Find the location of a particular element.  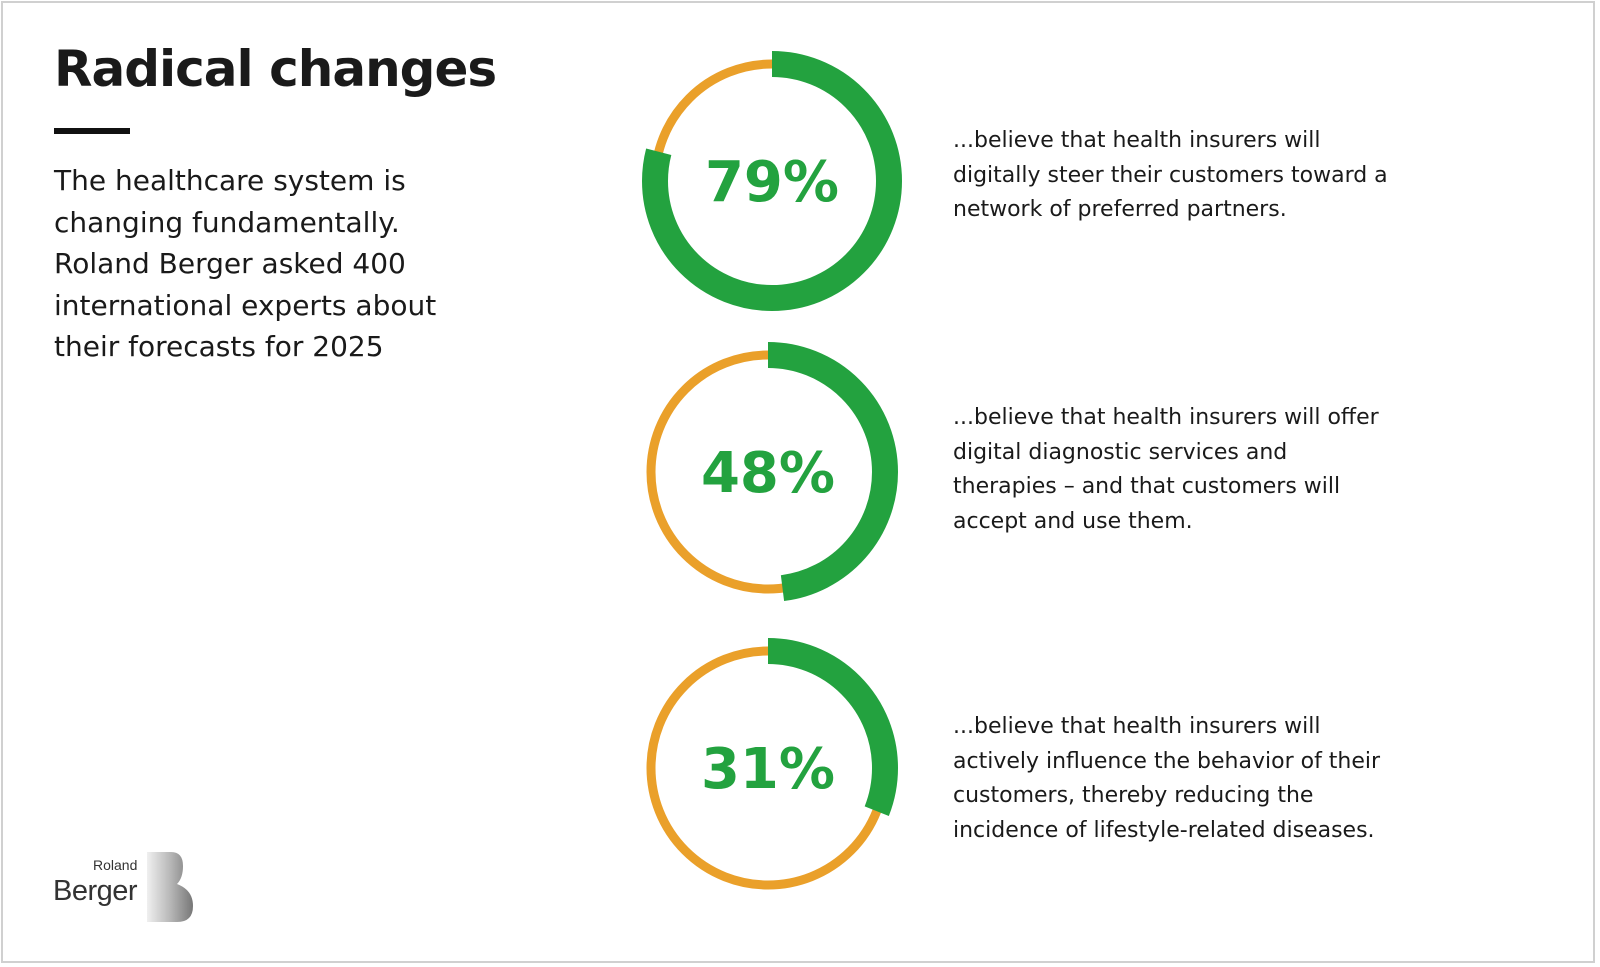

logo-text-berger: Berger is located at coordinates (95, 891).